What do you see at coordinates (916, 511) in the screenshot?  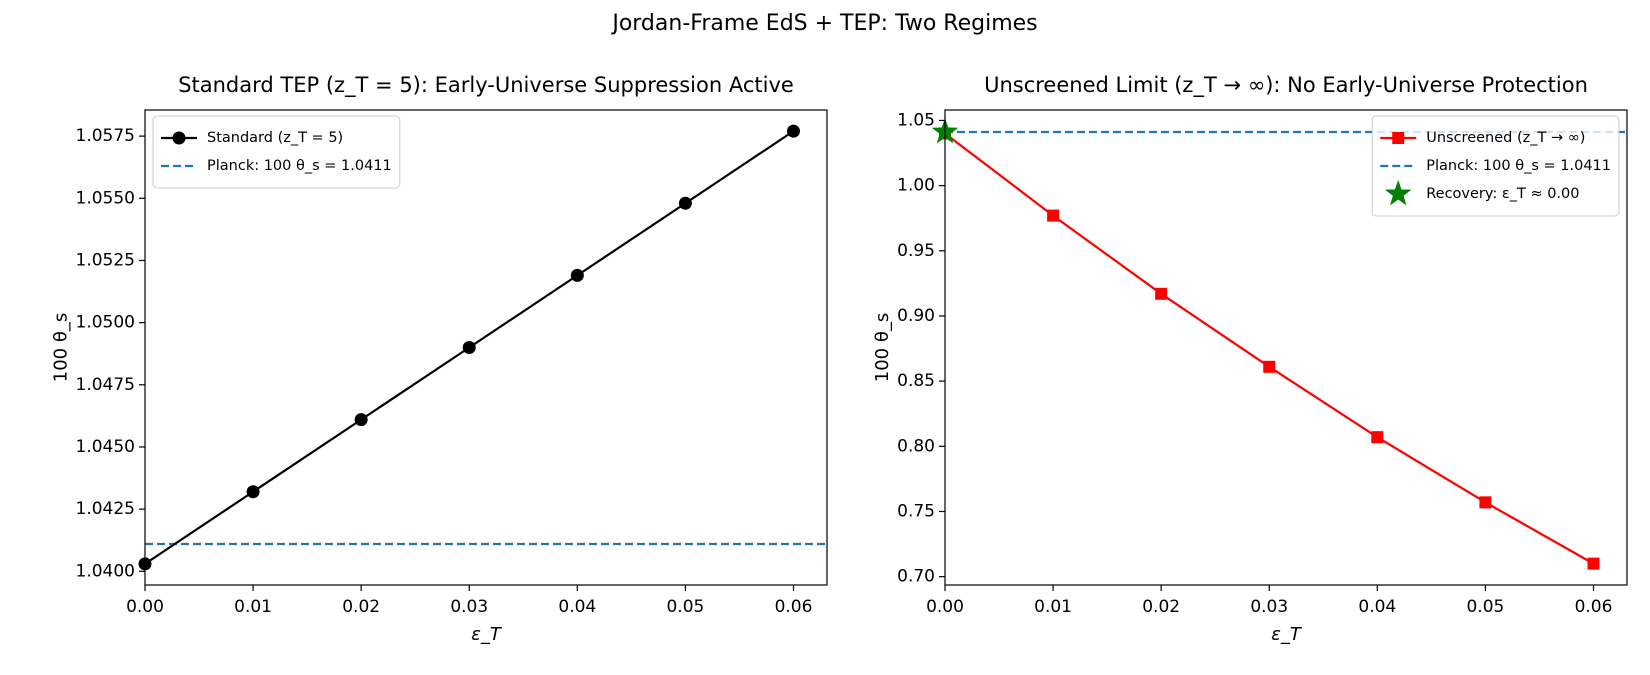 I see `y-tick-label: 0.75` at bounding box center [916, 511].